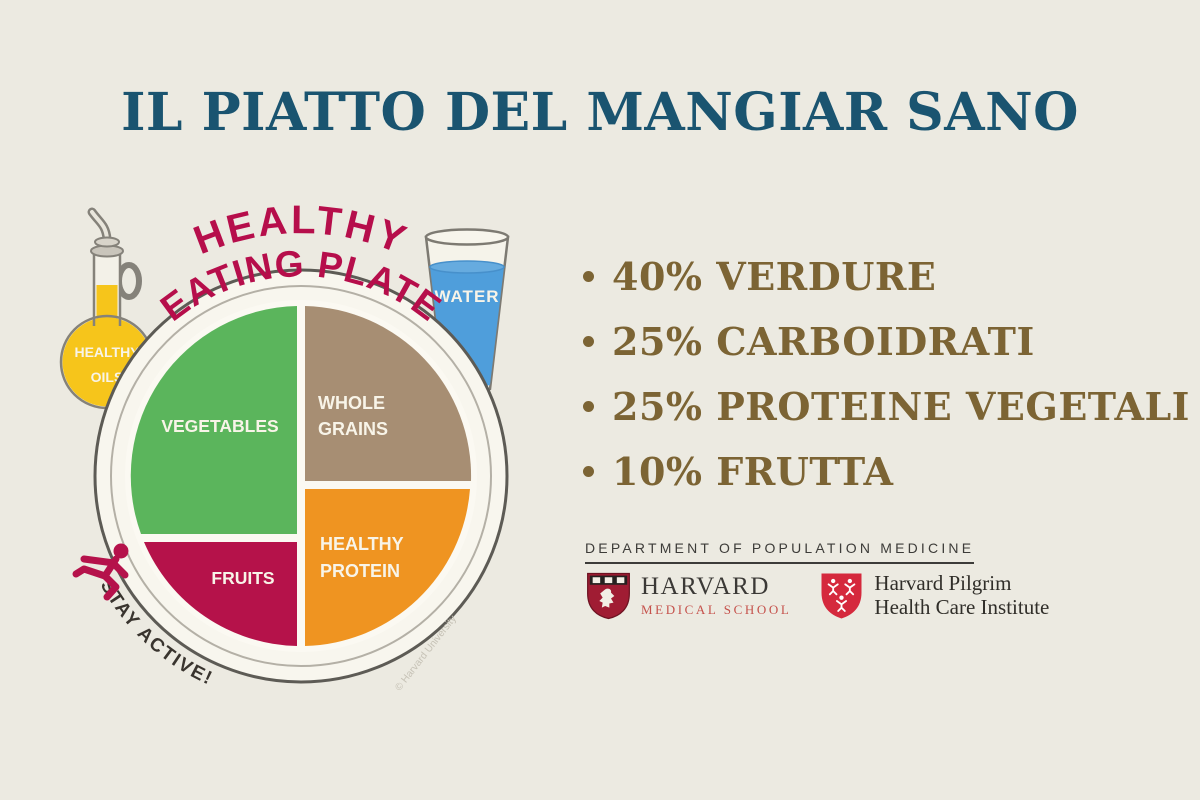 The width and height of the screenshot is (1200, 800). What do you see at coordinates (780, 552) in the screenshot?
I see `department-title: DEPARTMENT OF POPULATION MEDICINE` at bounding box center [780, 552].